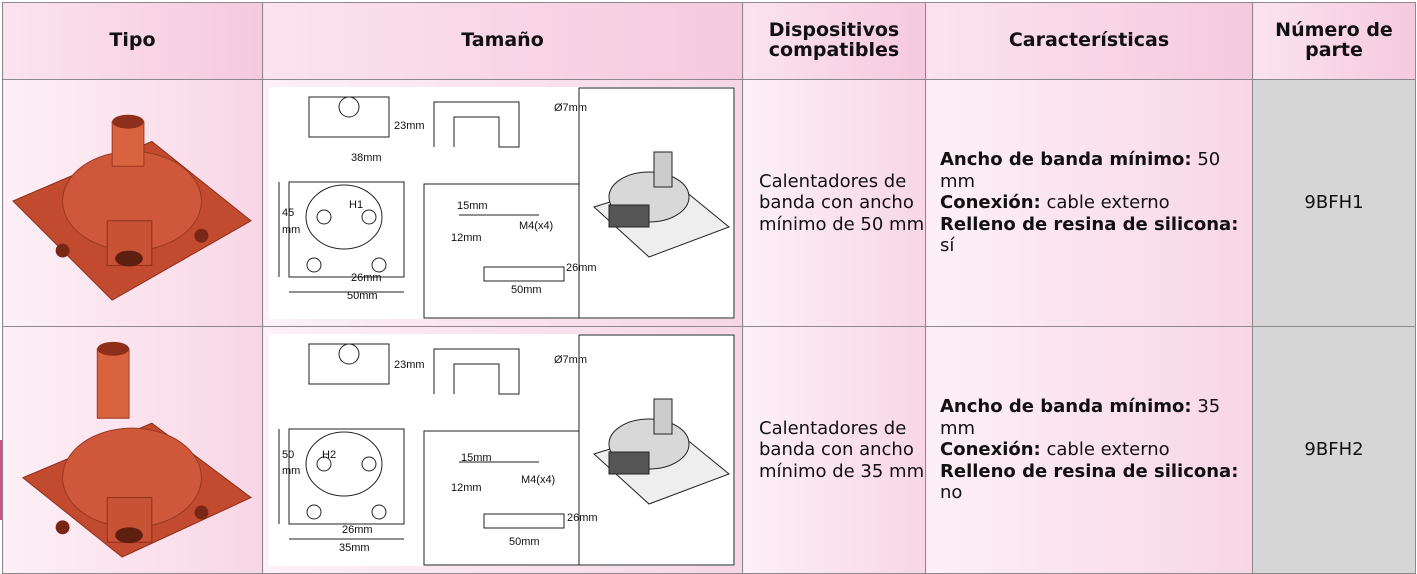 Image resolution: width=1417 pixels, height=574 pixels. I want to click on feature: Ancho de banda mínimo: 50 mm, so click(1096, 170).